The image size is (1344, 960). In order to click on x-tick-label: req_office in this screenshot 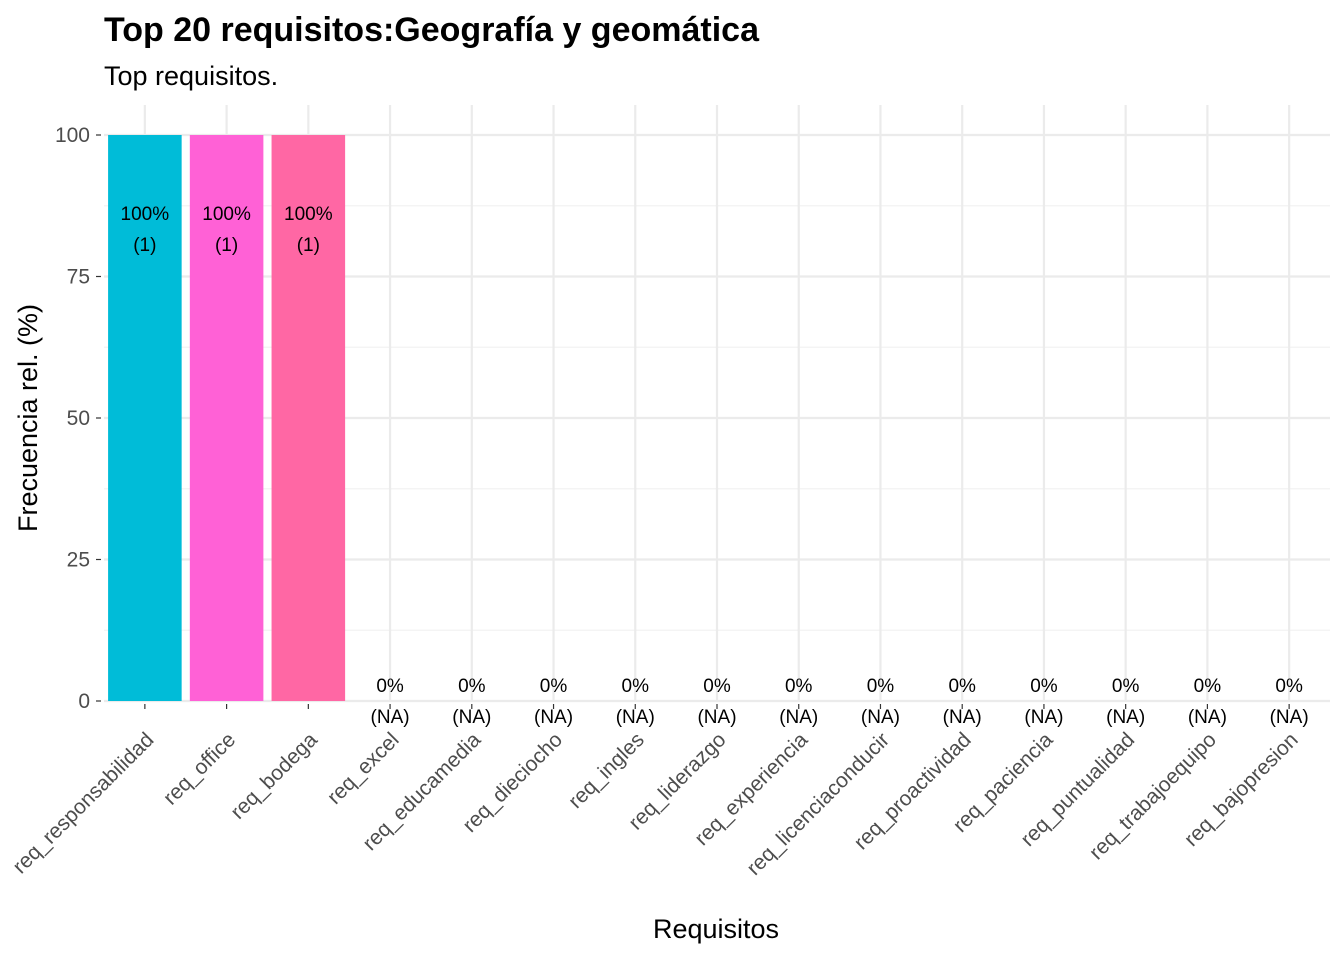, I will do `click(199, 768)`.